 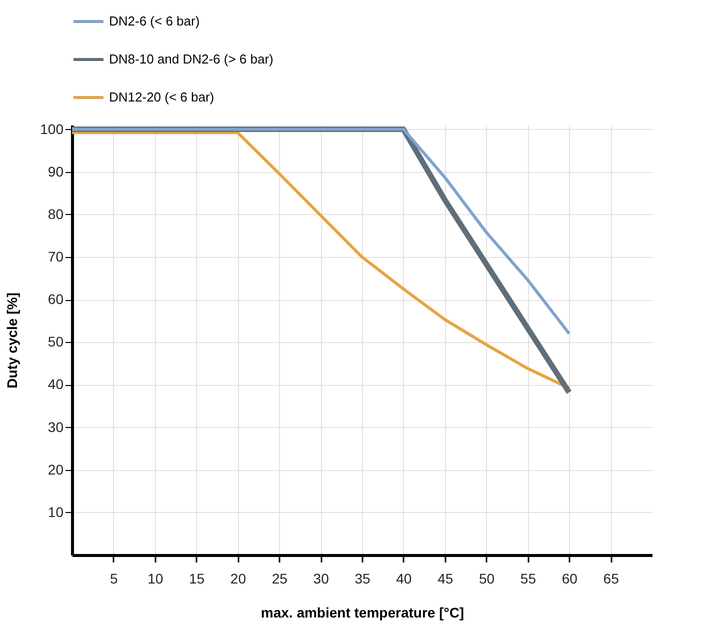 What do you see at coordinates (486, 578) in the screenshot?
I see `x-tick-label: 50` at bounding box center [486, 578].